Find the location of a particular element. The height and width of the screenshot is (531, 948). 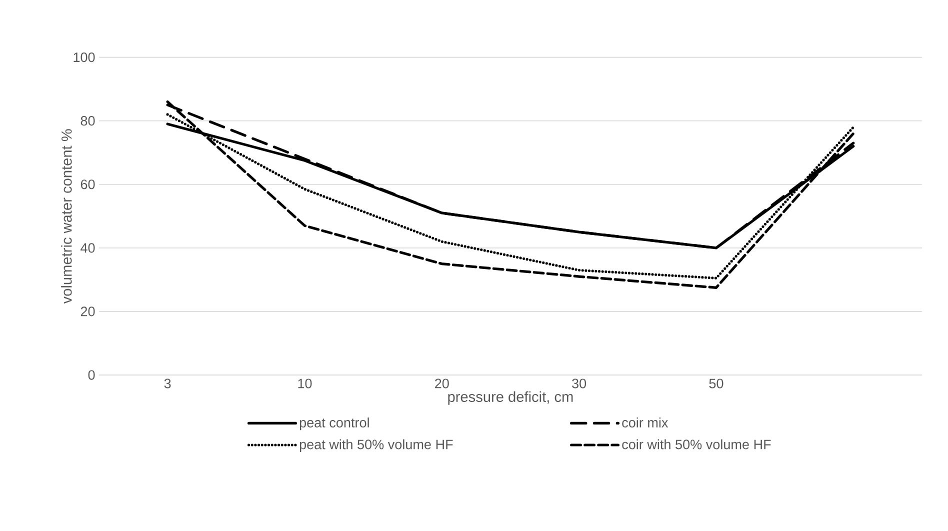

y-axis-title: volumetric water content % is located at coordinates (66, 216).